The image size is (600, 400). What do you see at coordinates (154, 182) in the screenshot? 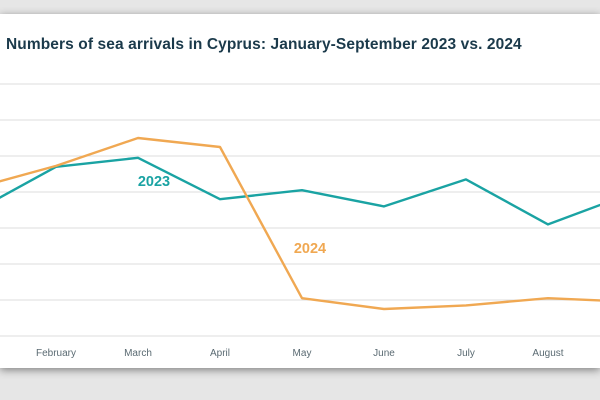
I see `series-label-2023: 2023` at bounding box center [154, 182].